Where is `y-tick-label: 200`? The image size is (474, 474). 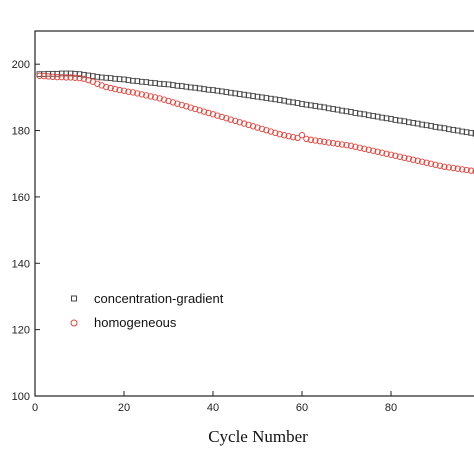 y-tick-label: 200 is located at coordinates (21, 65).